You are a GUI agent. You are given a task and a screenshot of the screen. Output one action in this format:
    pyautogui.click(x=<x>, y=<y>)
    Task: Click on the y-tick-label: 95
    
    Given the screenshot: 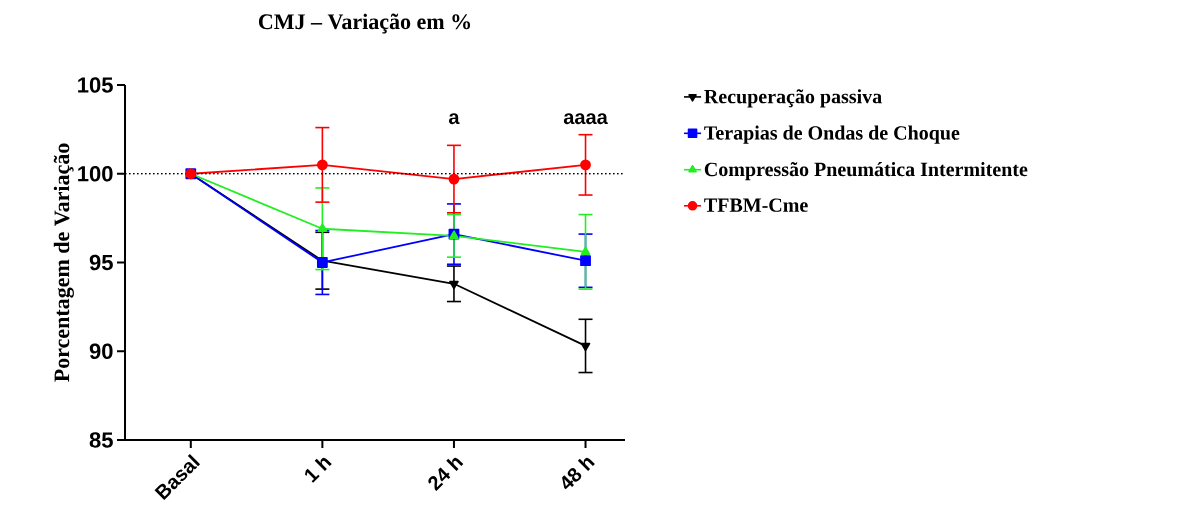 What is the action you would take?
    pyautogui.click(x=101, y=262)
    